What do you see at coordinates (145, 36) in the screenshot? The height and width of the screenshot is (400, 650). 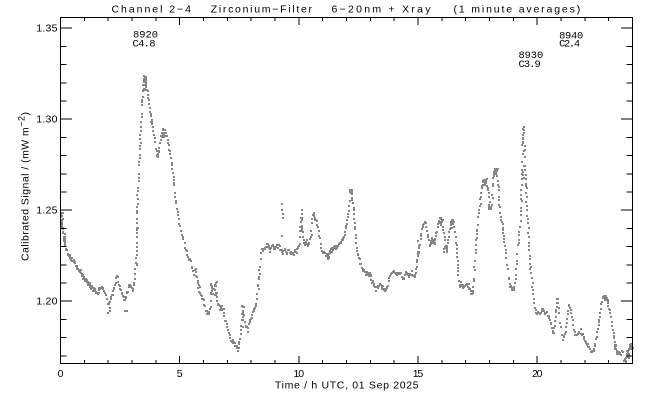 I see `svg-text: 8920` at bounding box center [145, 36].